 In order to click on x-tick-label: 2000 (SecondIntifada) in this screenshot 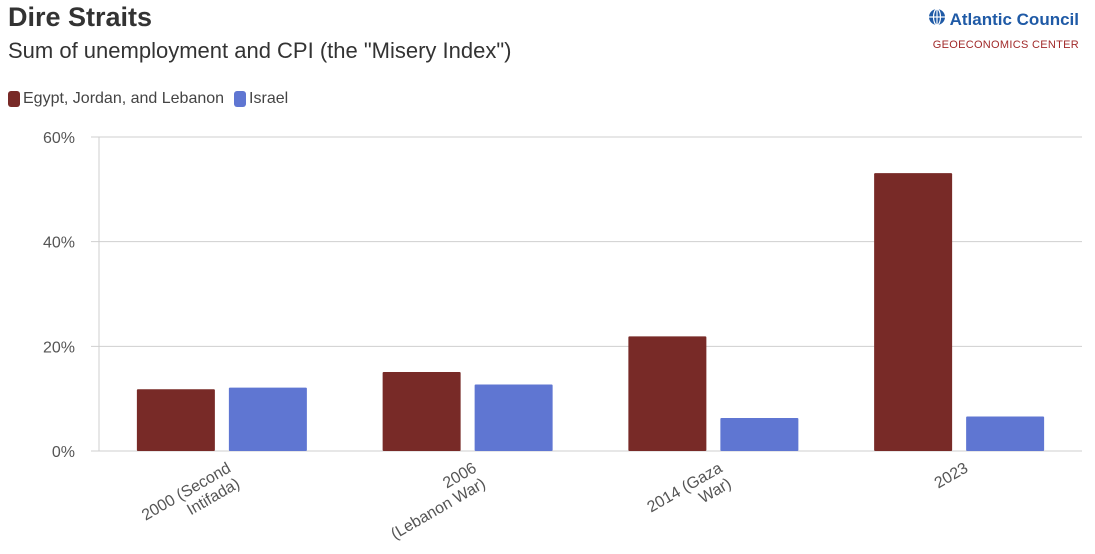, I will do `click(191, 500)`.